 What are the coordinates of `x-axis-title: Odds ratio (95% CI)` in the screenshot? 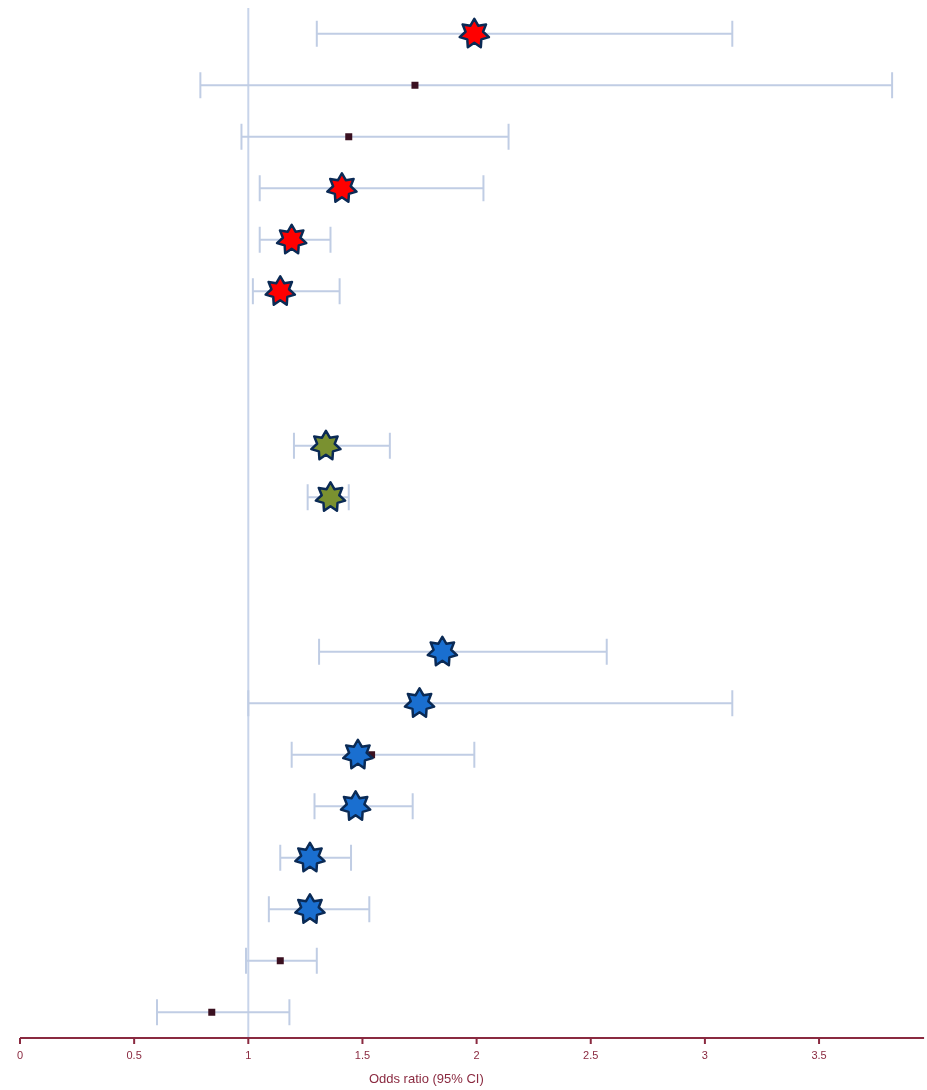 It's located at (426, 1078).